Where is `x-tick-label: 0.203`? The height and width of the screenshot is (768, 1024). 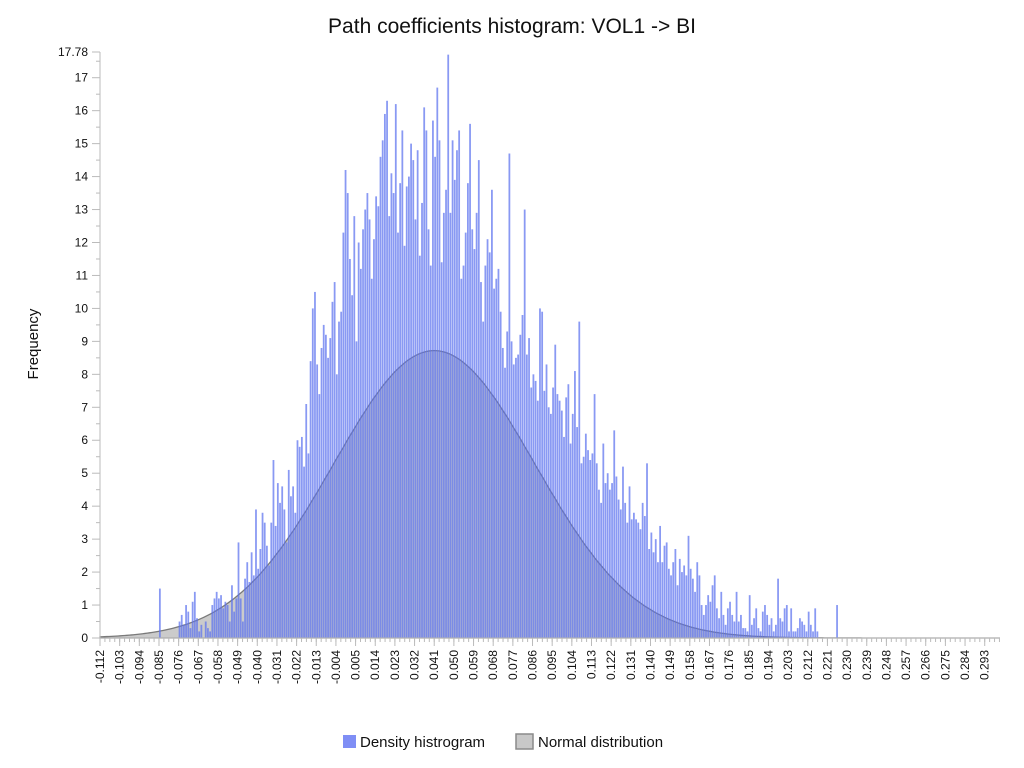 x-tick-label: 0.203 is located at coordinates (788, 665).